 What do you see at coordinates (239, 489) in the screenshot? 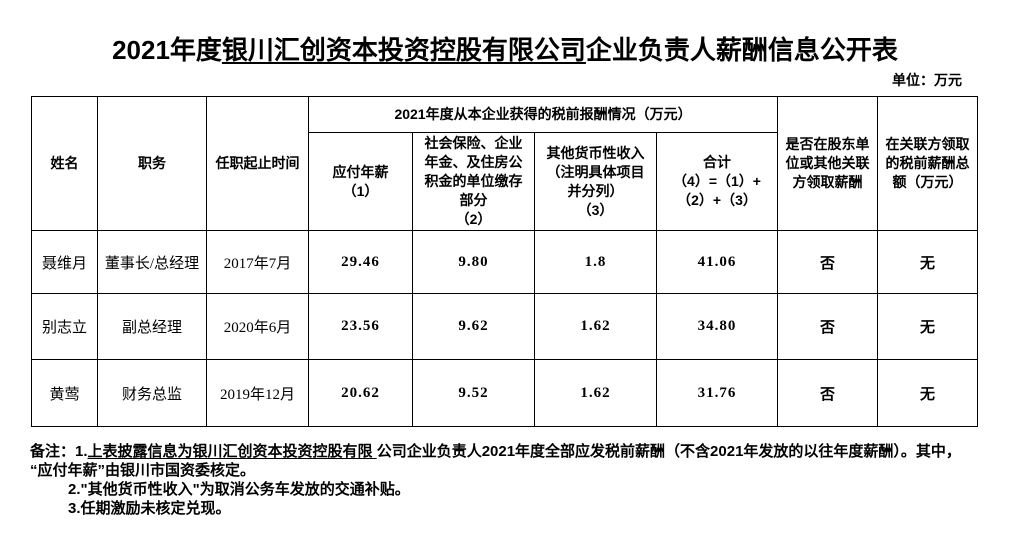
I see `note-2: 2."其他货币性收入"为取消公务车发放的交通补贴。` at bounding box center [239, 489].